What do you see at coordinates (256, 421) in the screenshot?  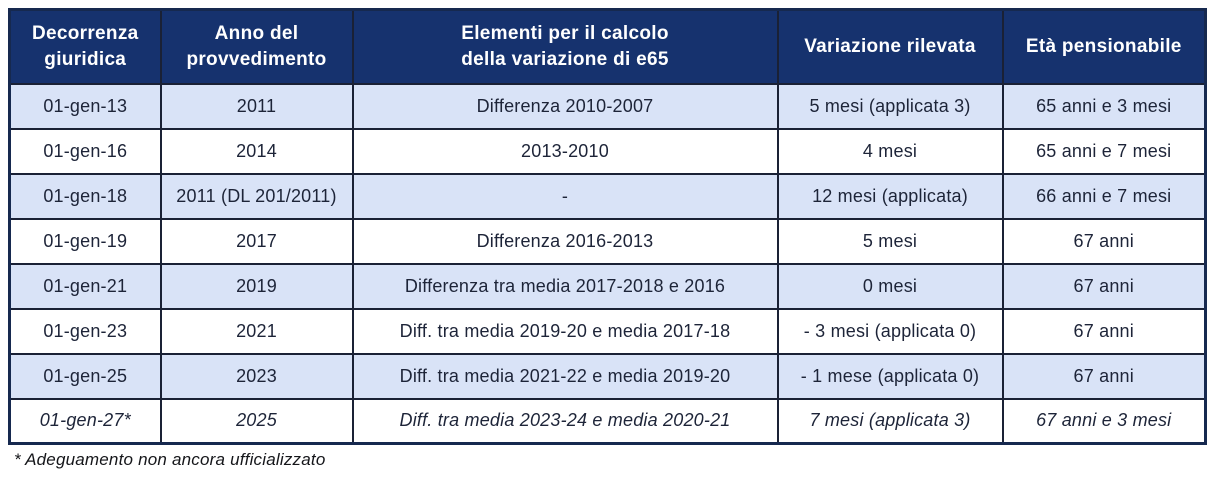 I see `table-cell: 2025` at bounding box center [256, 421].